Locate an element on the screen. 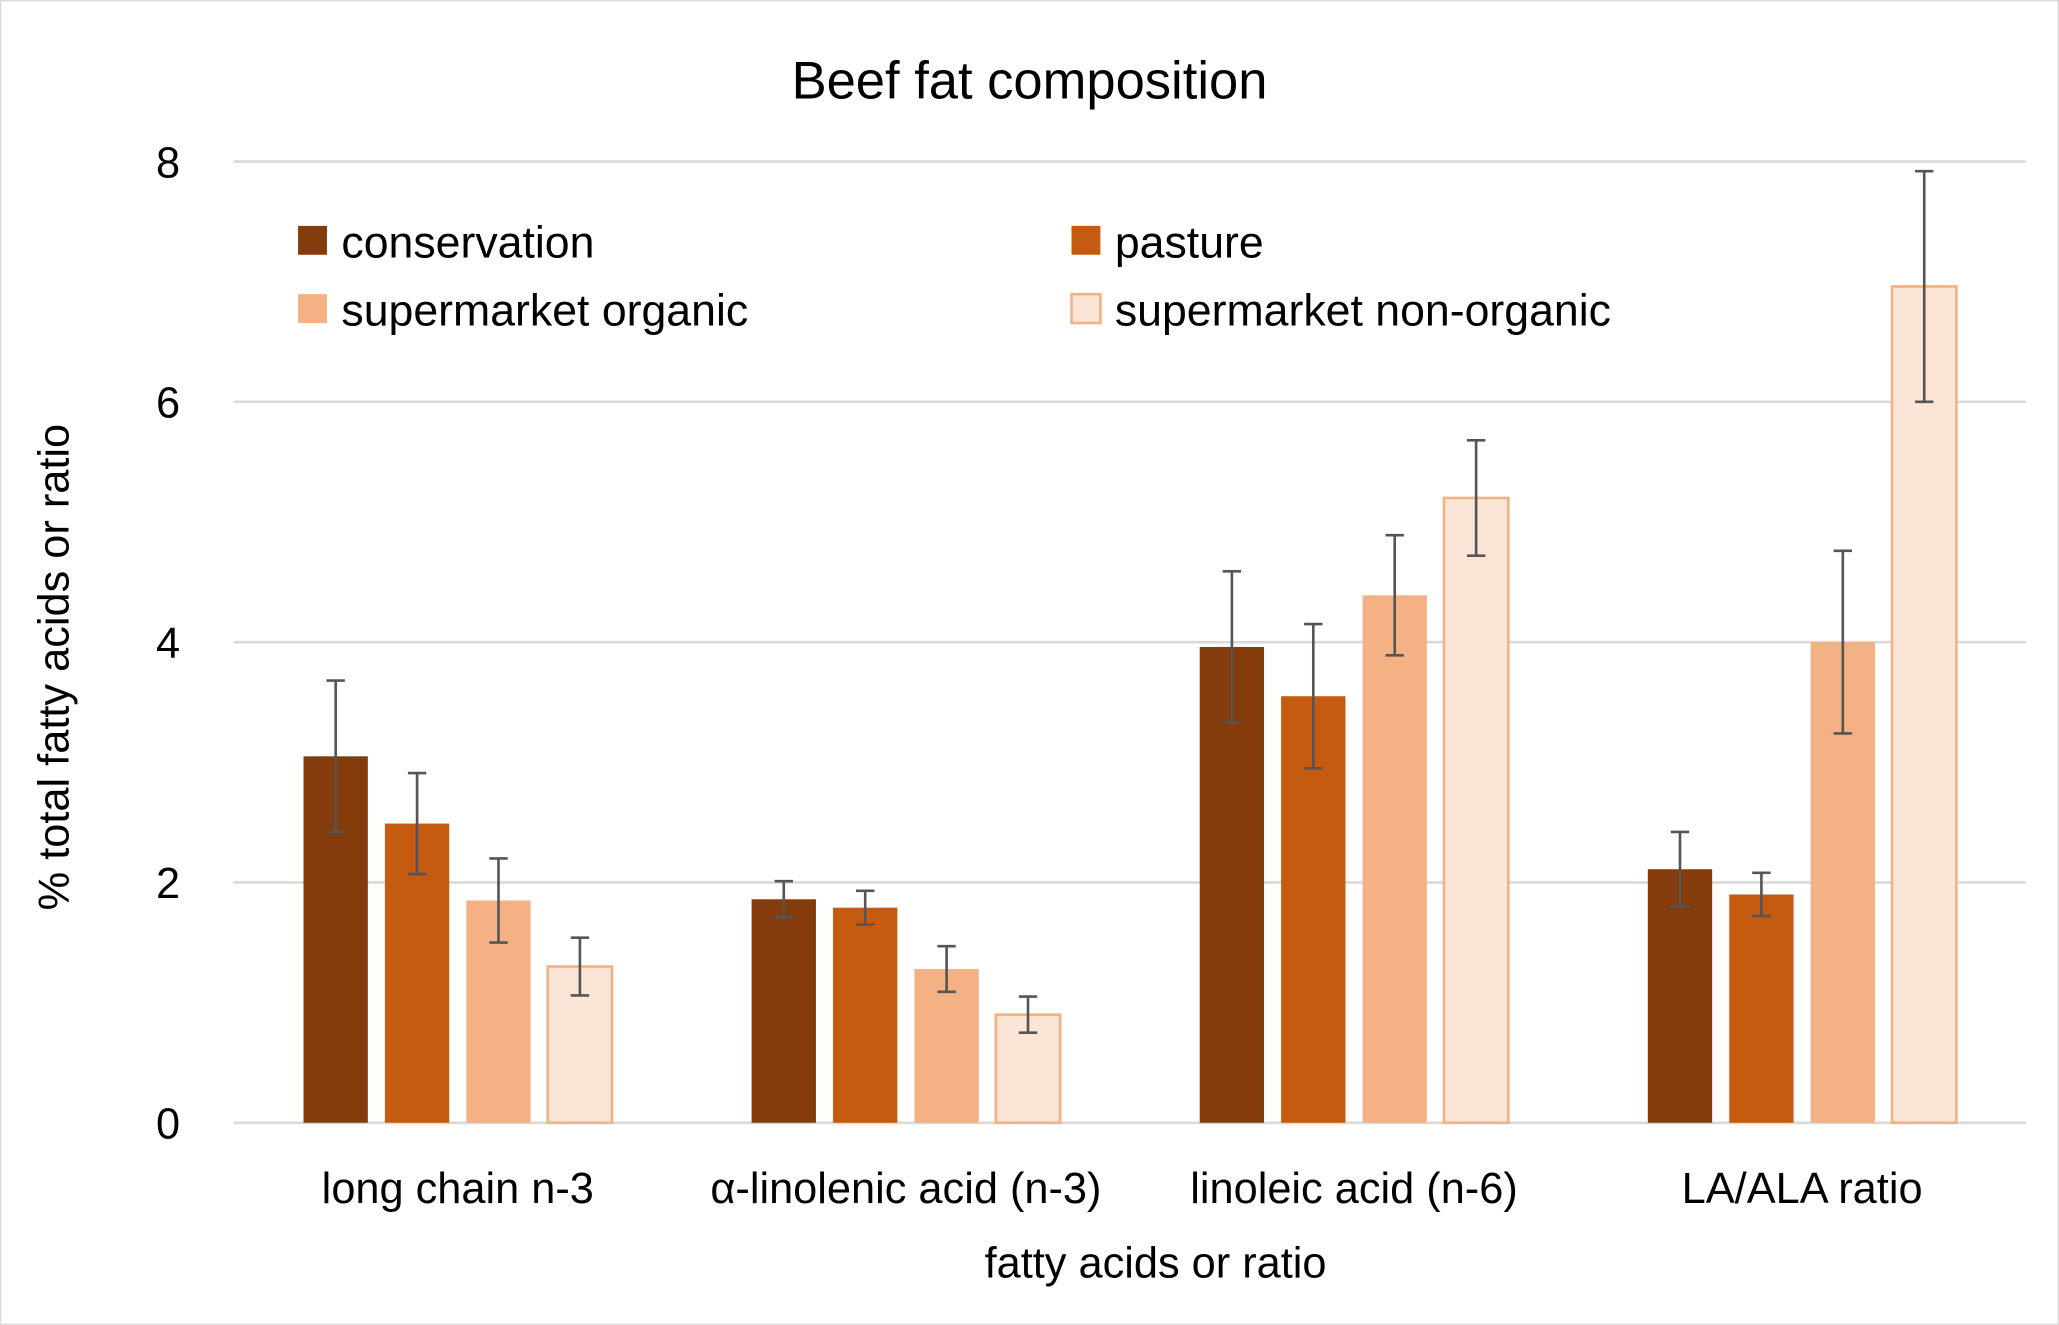 Image resolution: width=2059 pixels, height=1325 pixels. x-tick-label: linoleic acid (n-6) is located at coordinates (1354, 1189).